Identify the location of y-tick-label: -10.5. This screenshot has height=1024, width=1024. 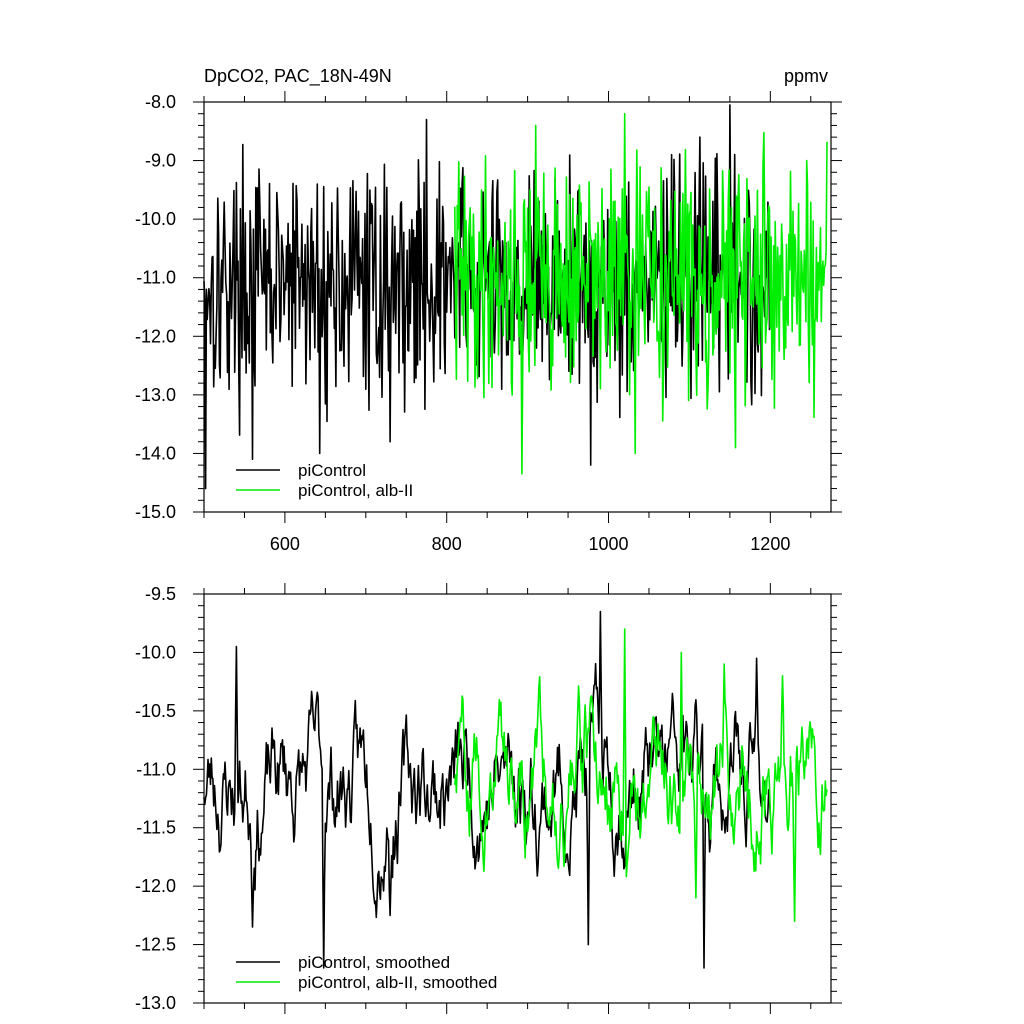
(155, 711).